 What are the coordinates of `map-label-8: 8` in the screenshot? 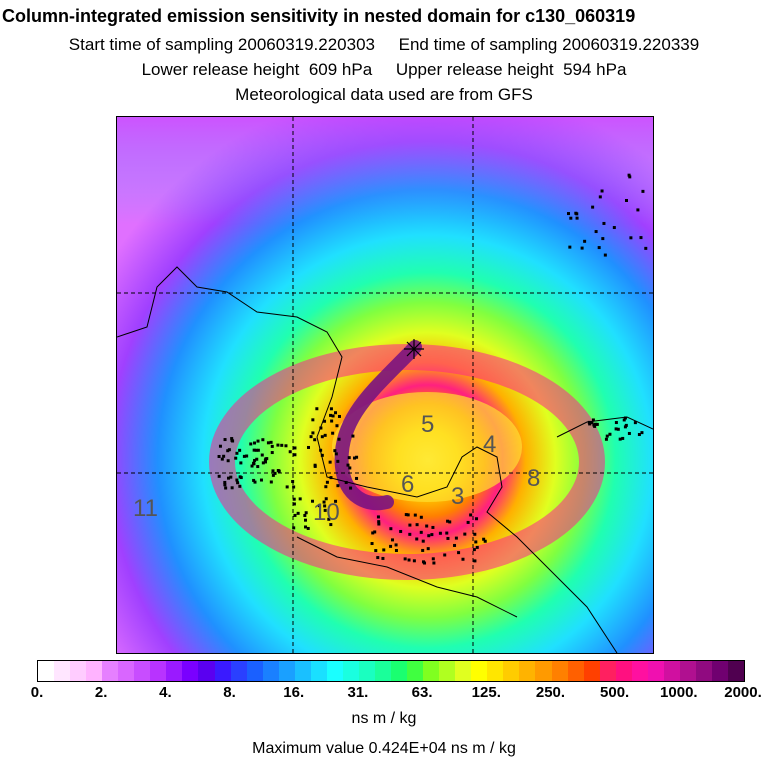 It's located at (534, 478).